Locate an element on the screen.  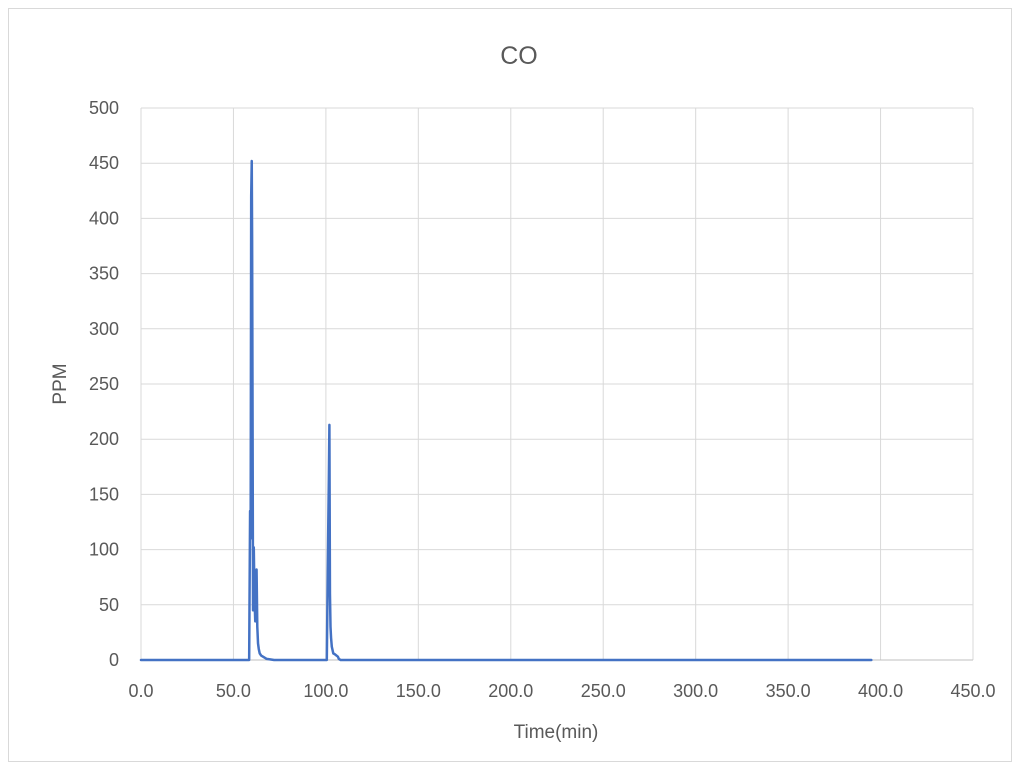
x-tick-label: 150.0 is located at coordinates (418, 691).